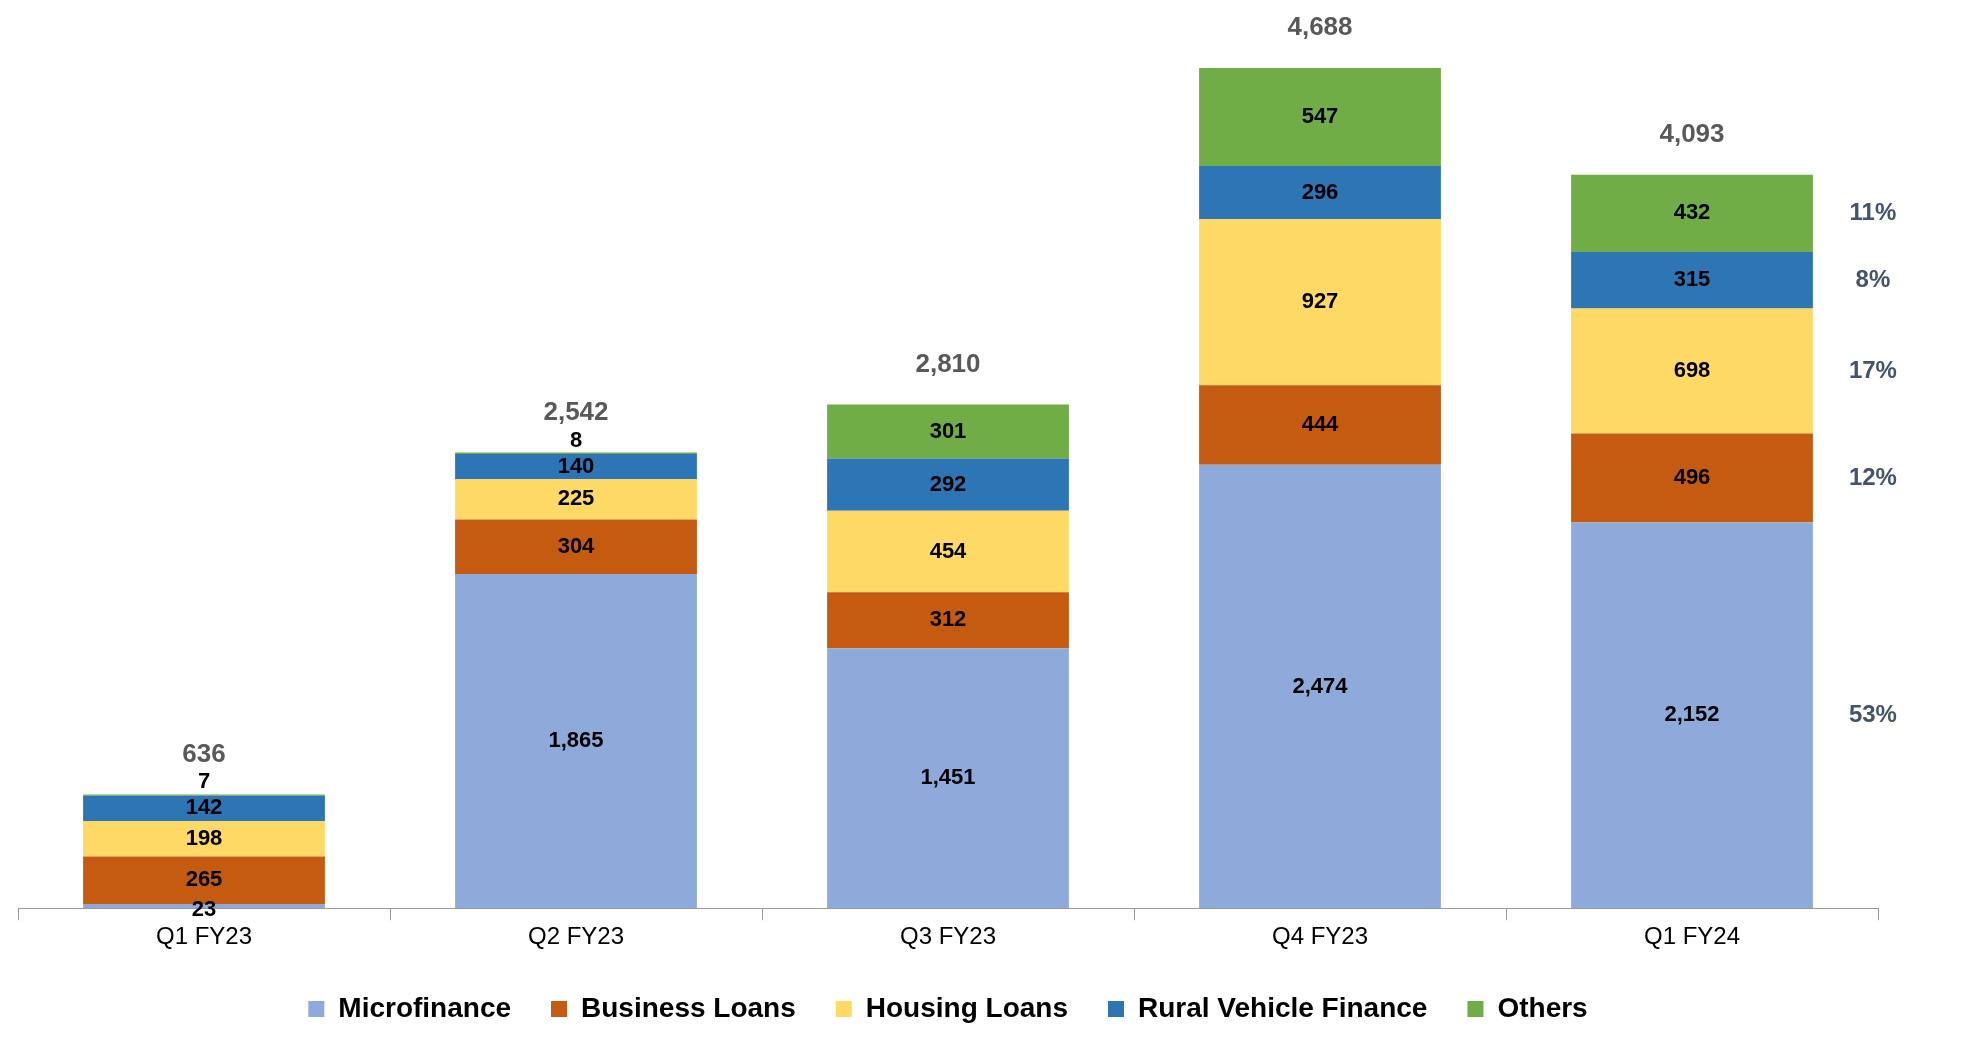  What do you see at coordinates (425, 1007) in the screenshot?
I see `legend-label: Microfinance` at bounding box center [425, 1007].